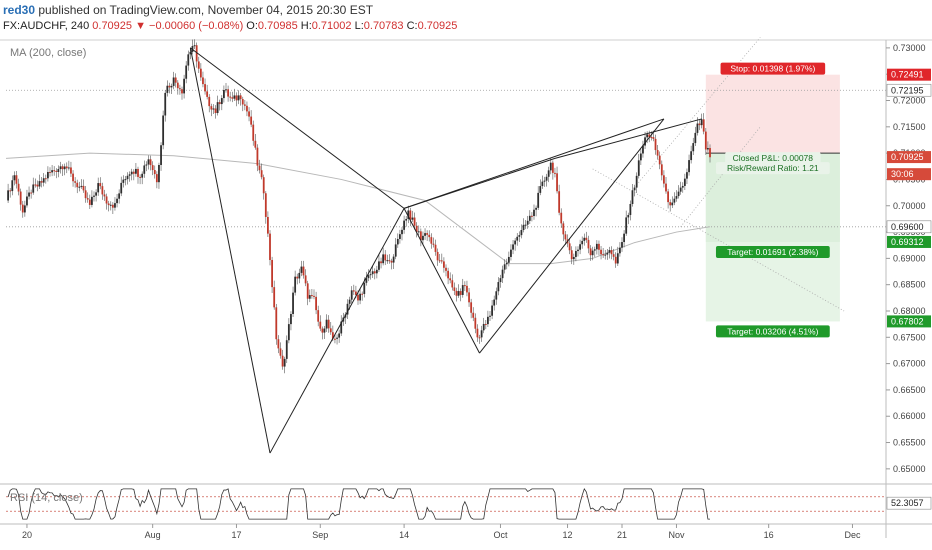 Image resolution: width=932 pixels, height=550 pixels. I want to click on rsi-line, so click(358, 503).